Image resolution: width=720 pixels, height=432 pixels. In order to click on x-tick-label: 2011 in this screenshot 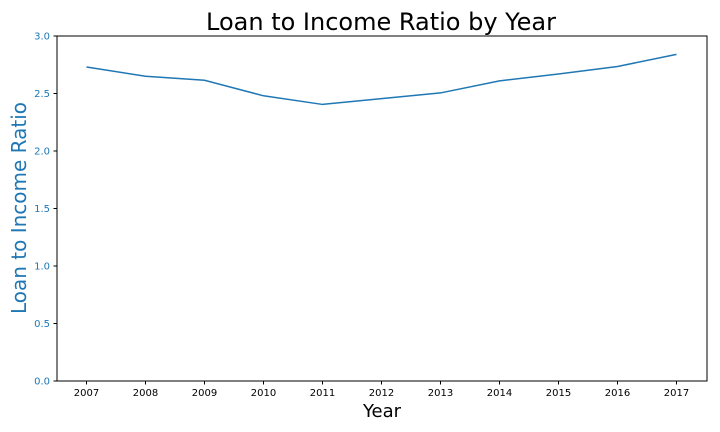, I will do `click(322, 393)`.